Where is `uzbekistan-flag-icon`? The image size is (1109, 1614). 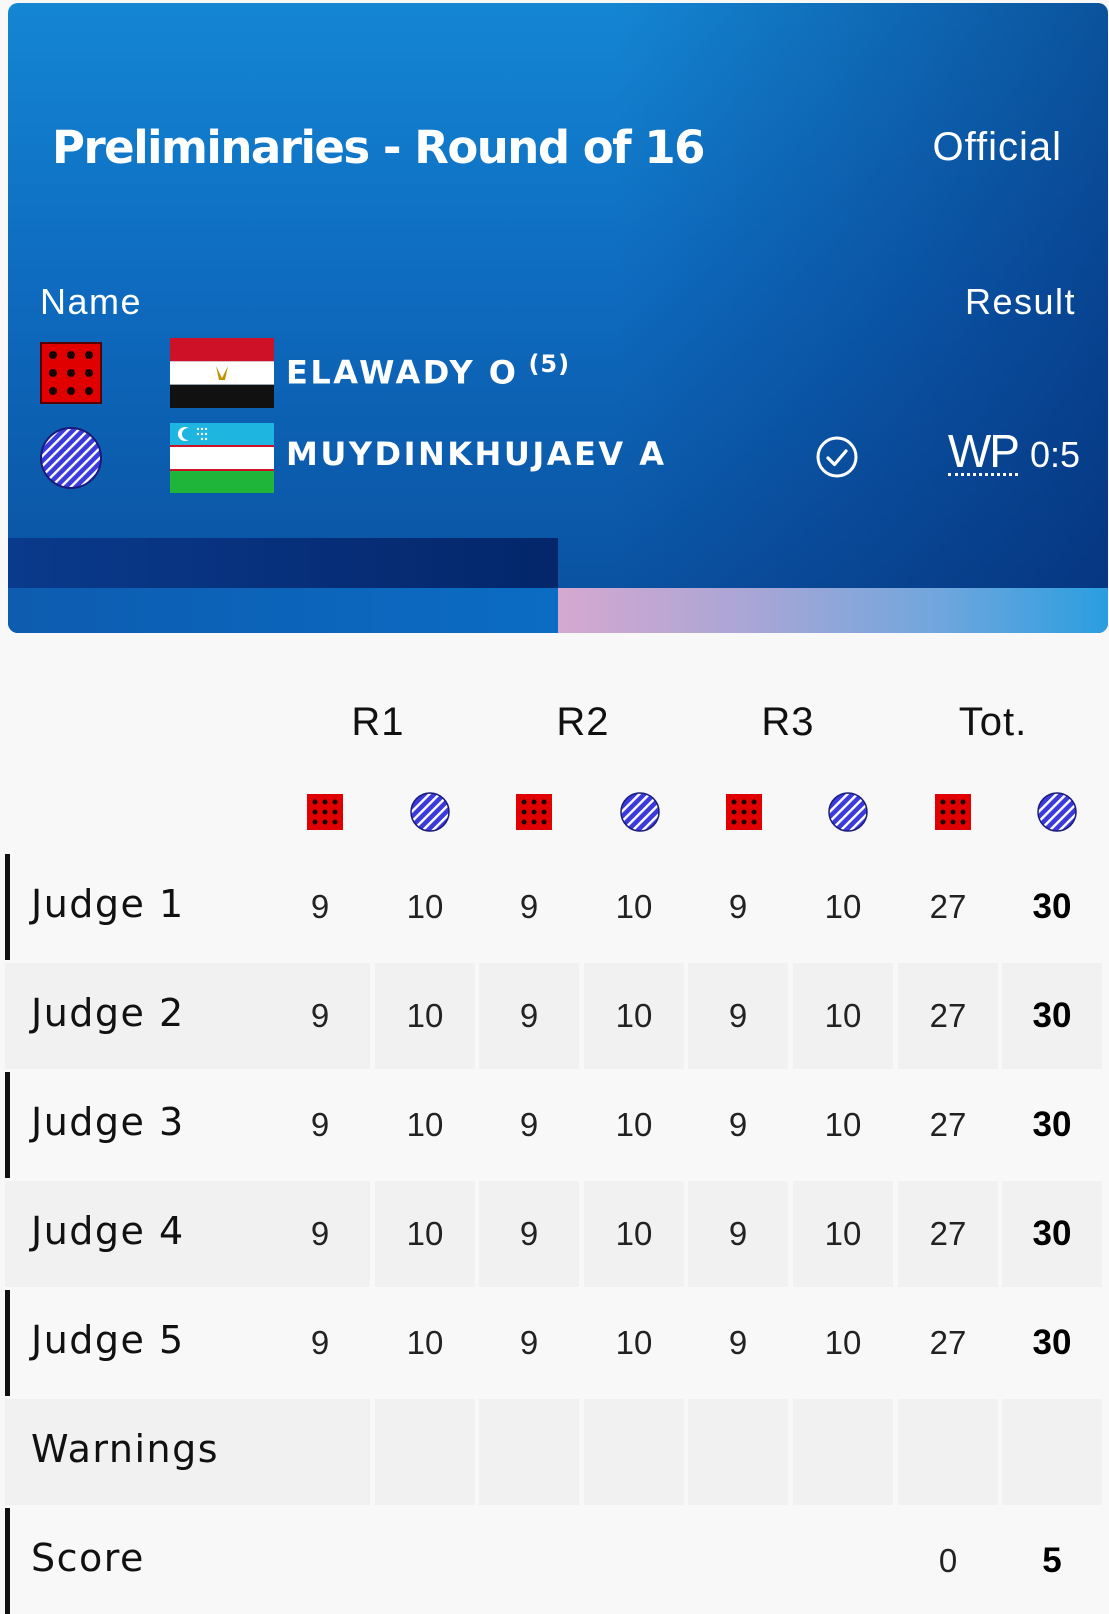 uzbekistan-flag-icon is located at coordinates (222, 458).